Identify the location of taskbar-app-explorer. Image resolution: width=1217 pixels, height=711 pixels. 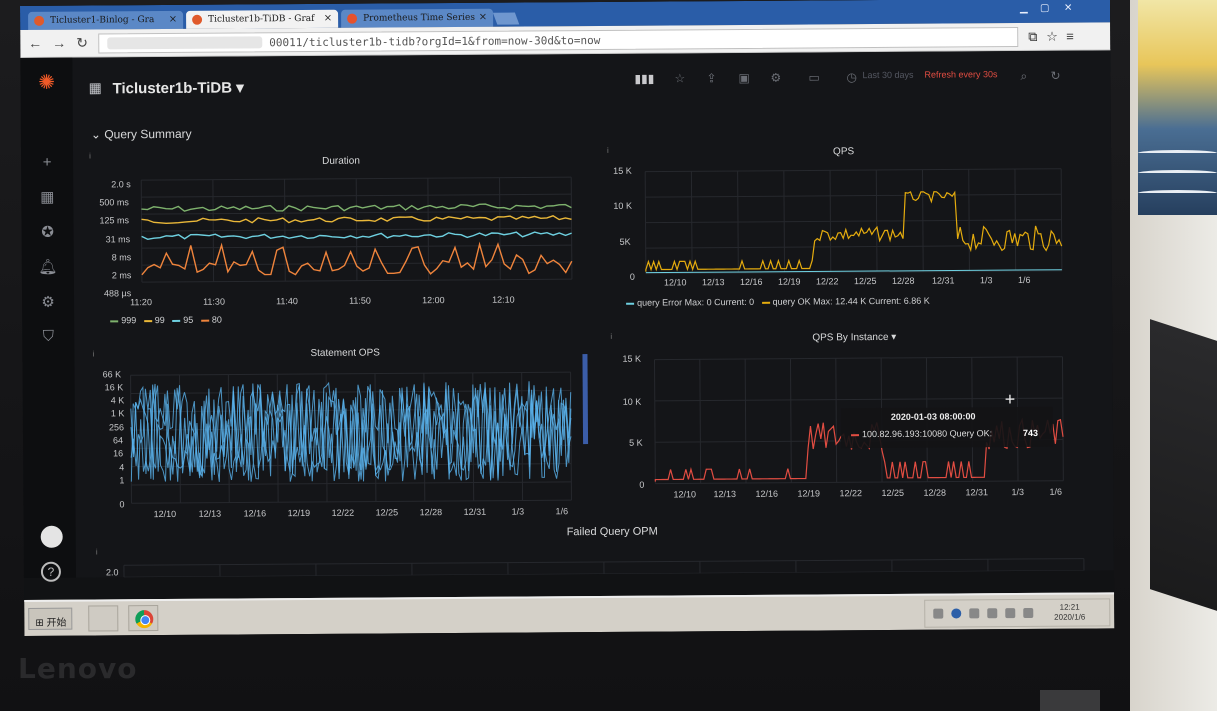
(103, 618).